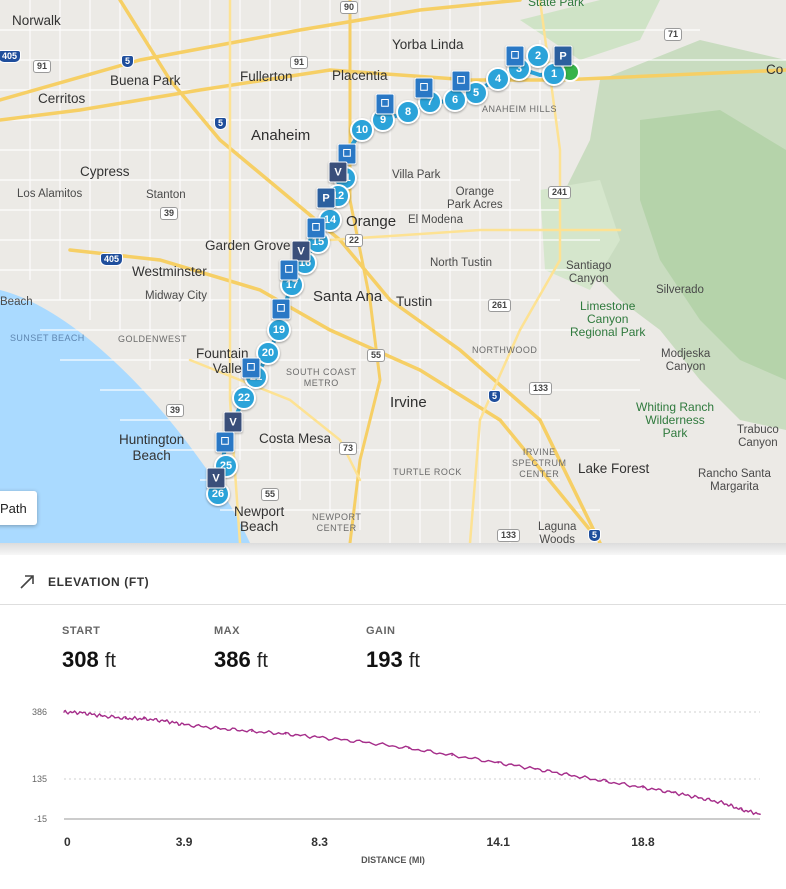  I want to click on highway-shield: 261, so click(500, 305).